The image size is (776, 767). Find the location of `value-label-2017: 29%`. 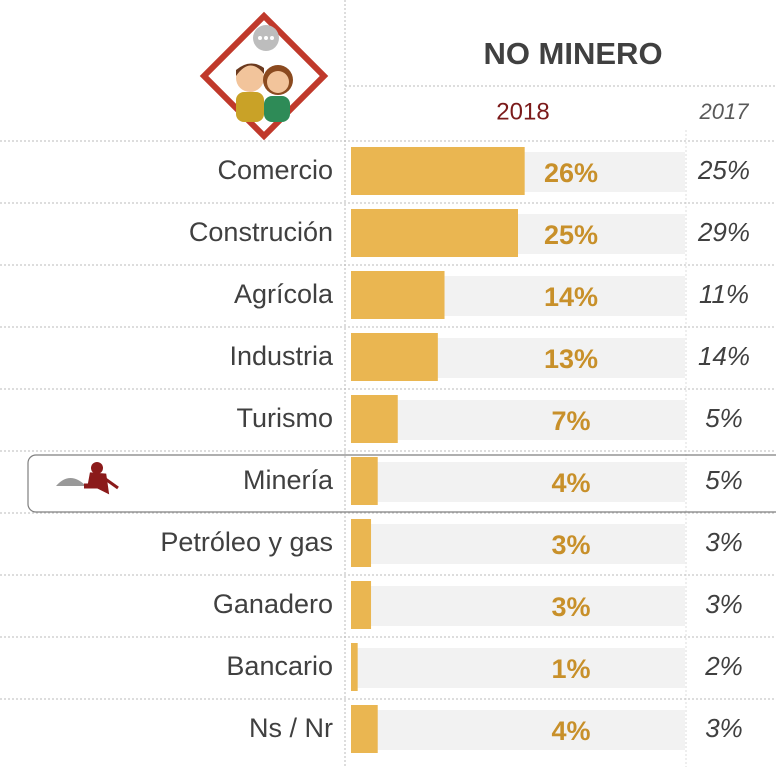

value-label-2017: 29% is located at coordinates (723, 232).